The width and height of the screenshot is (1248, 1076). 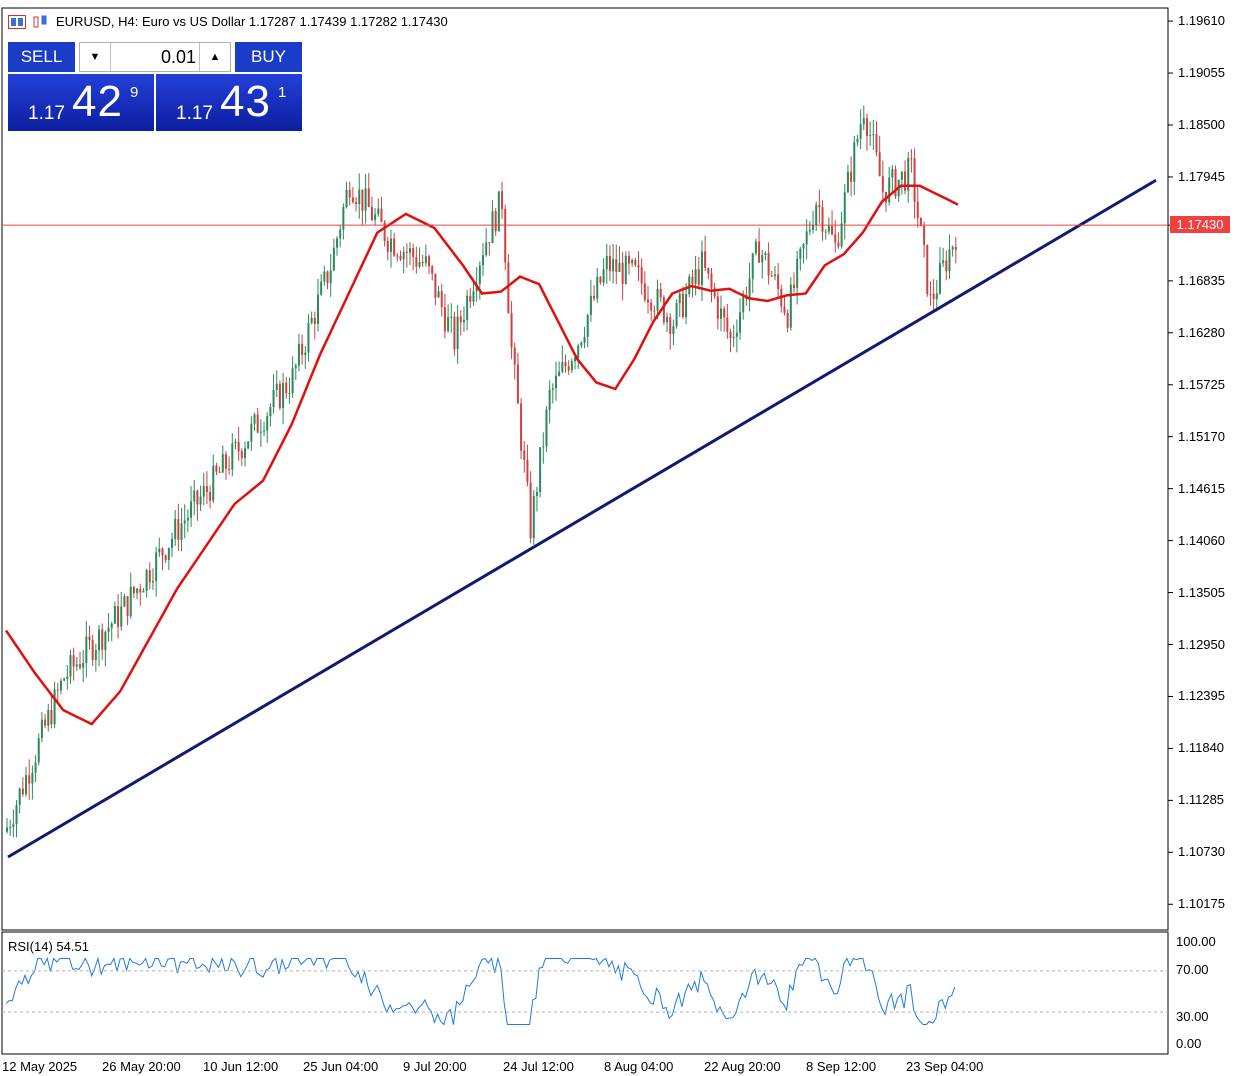 What do you see at coordinates (134, 92) in the screenshot?
I see `sell-price-sup: 9` at bounding box center [134, 92].